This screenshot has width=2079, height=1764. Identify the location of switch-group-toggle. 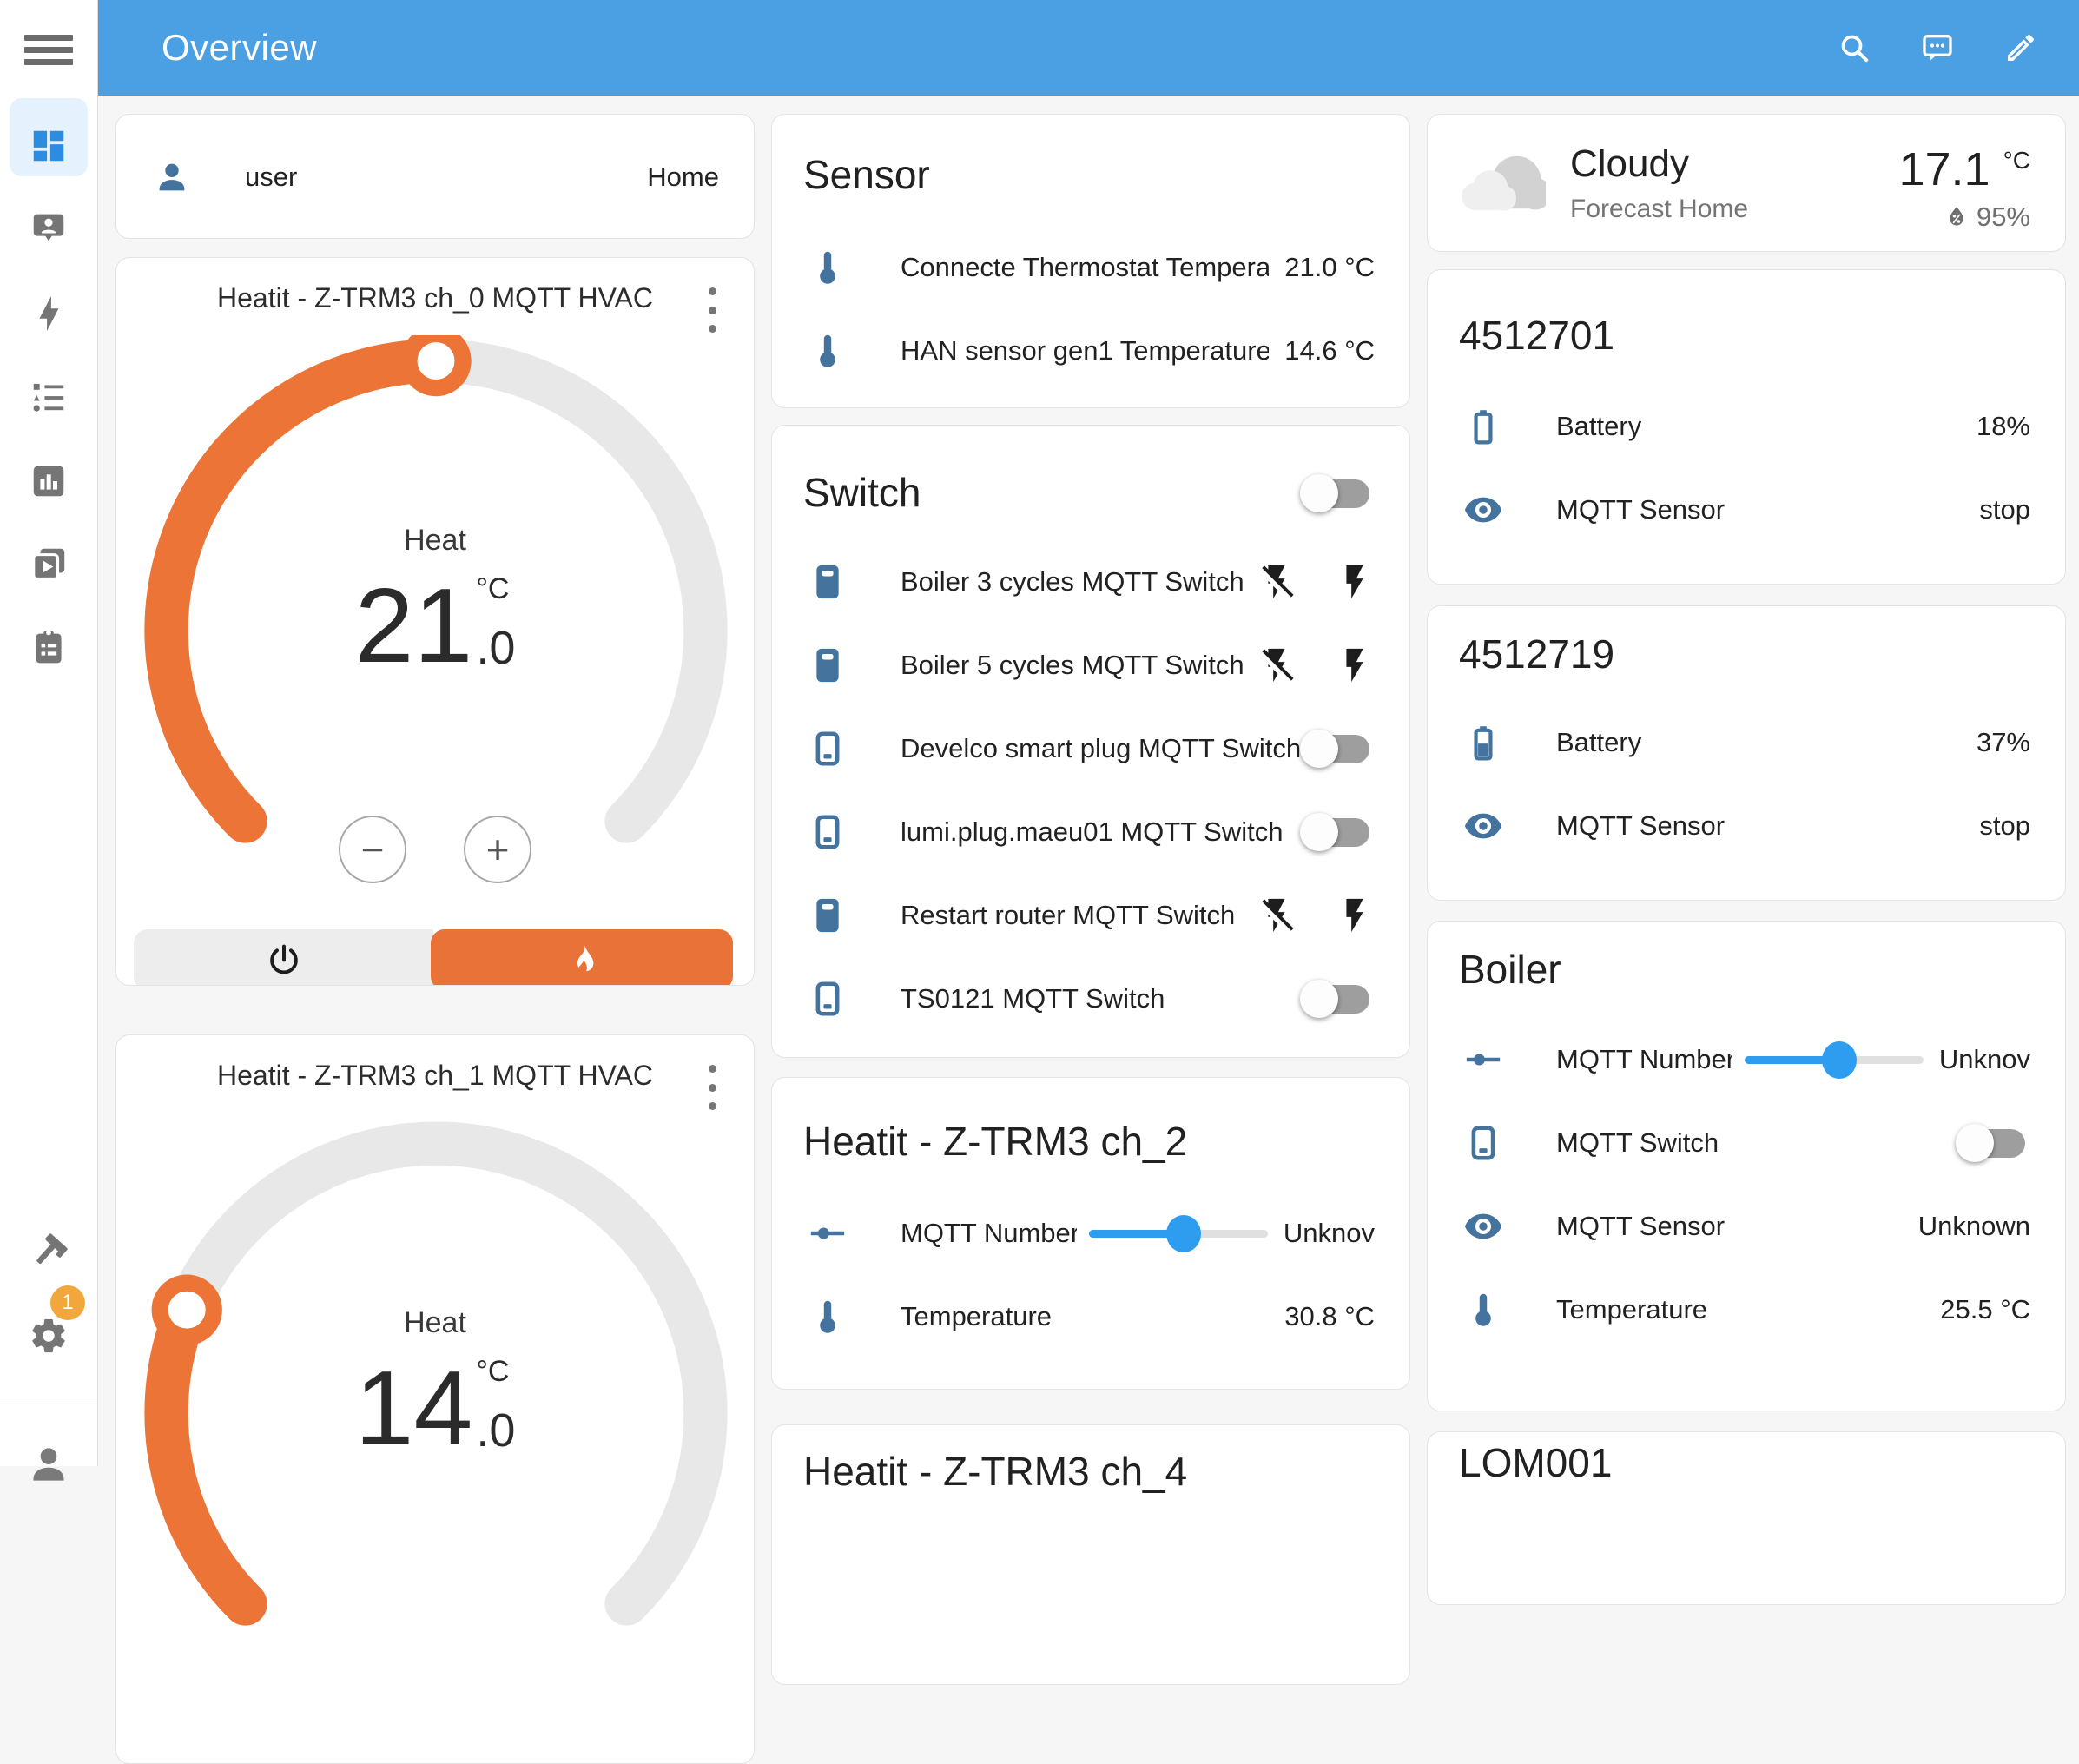
(1338, 493).